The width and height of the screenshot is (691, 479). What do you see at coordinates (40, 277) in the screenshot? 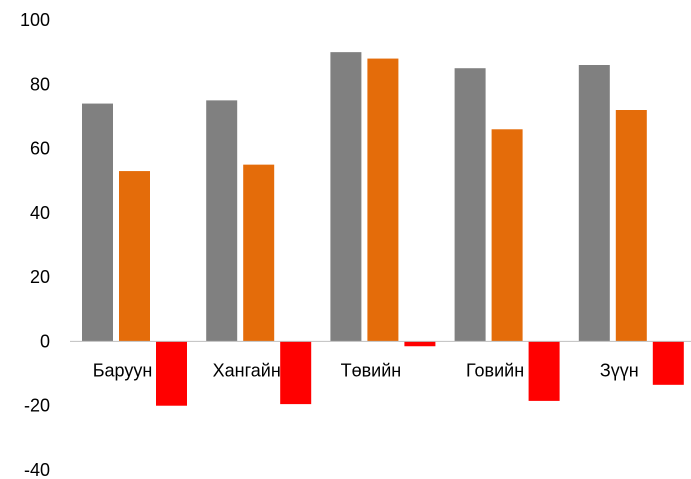
I see `y-tick-label: 20` at bounding box center [40, 277].